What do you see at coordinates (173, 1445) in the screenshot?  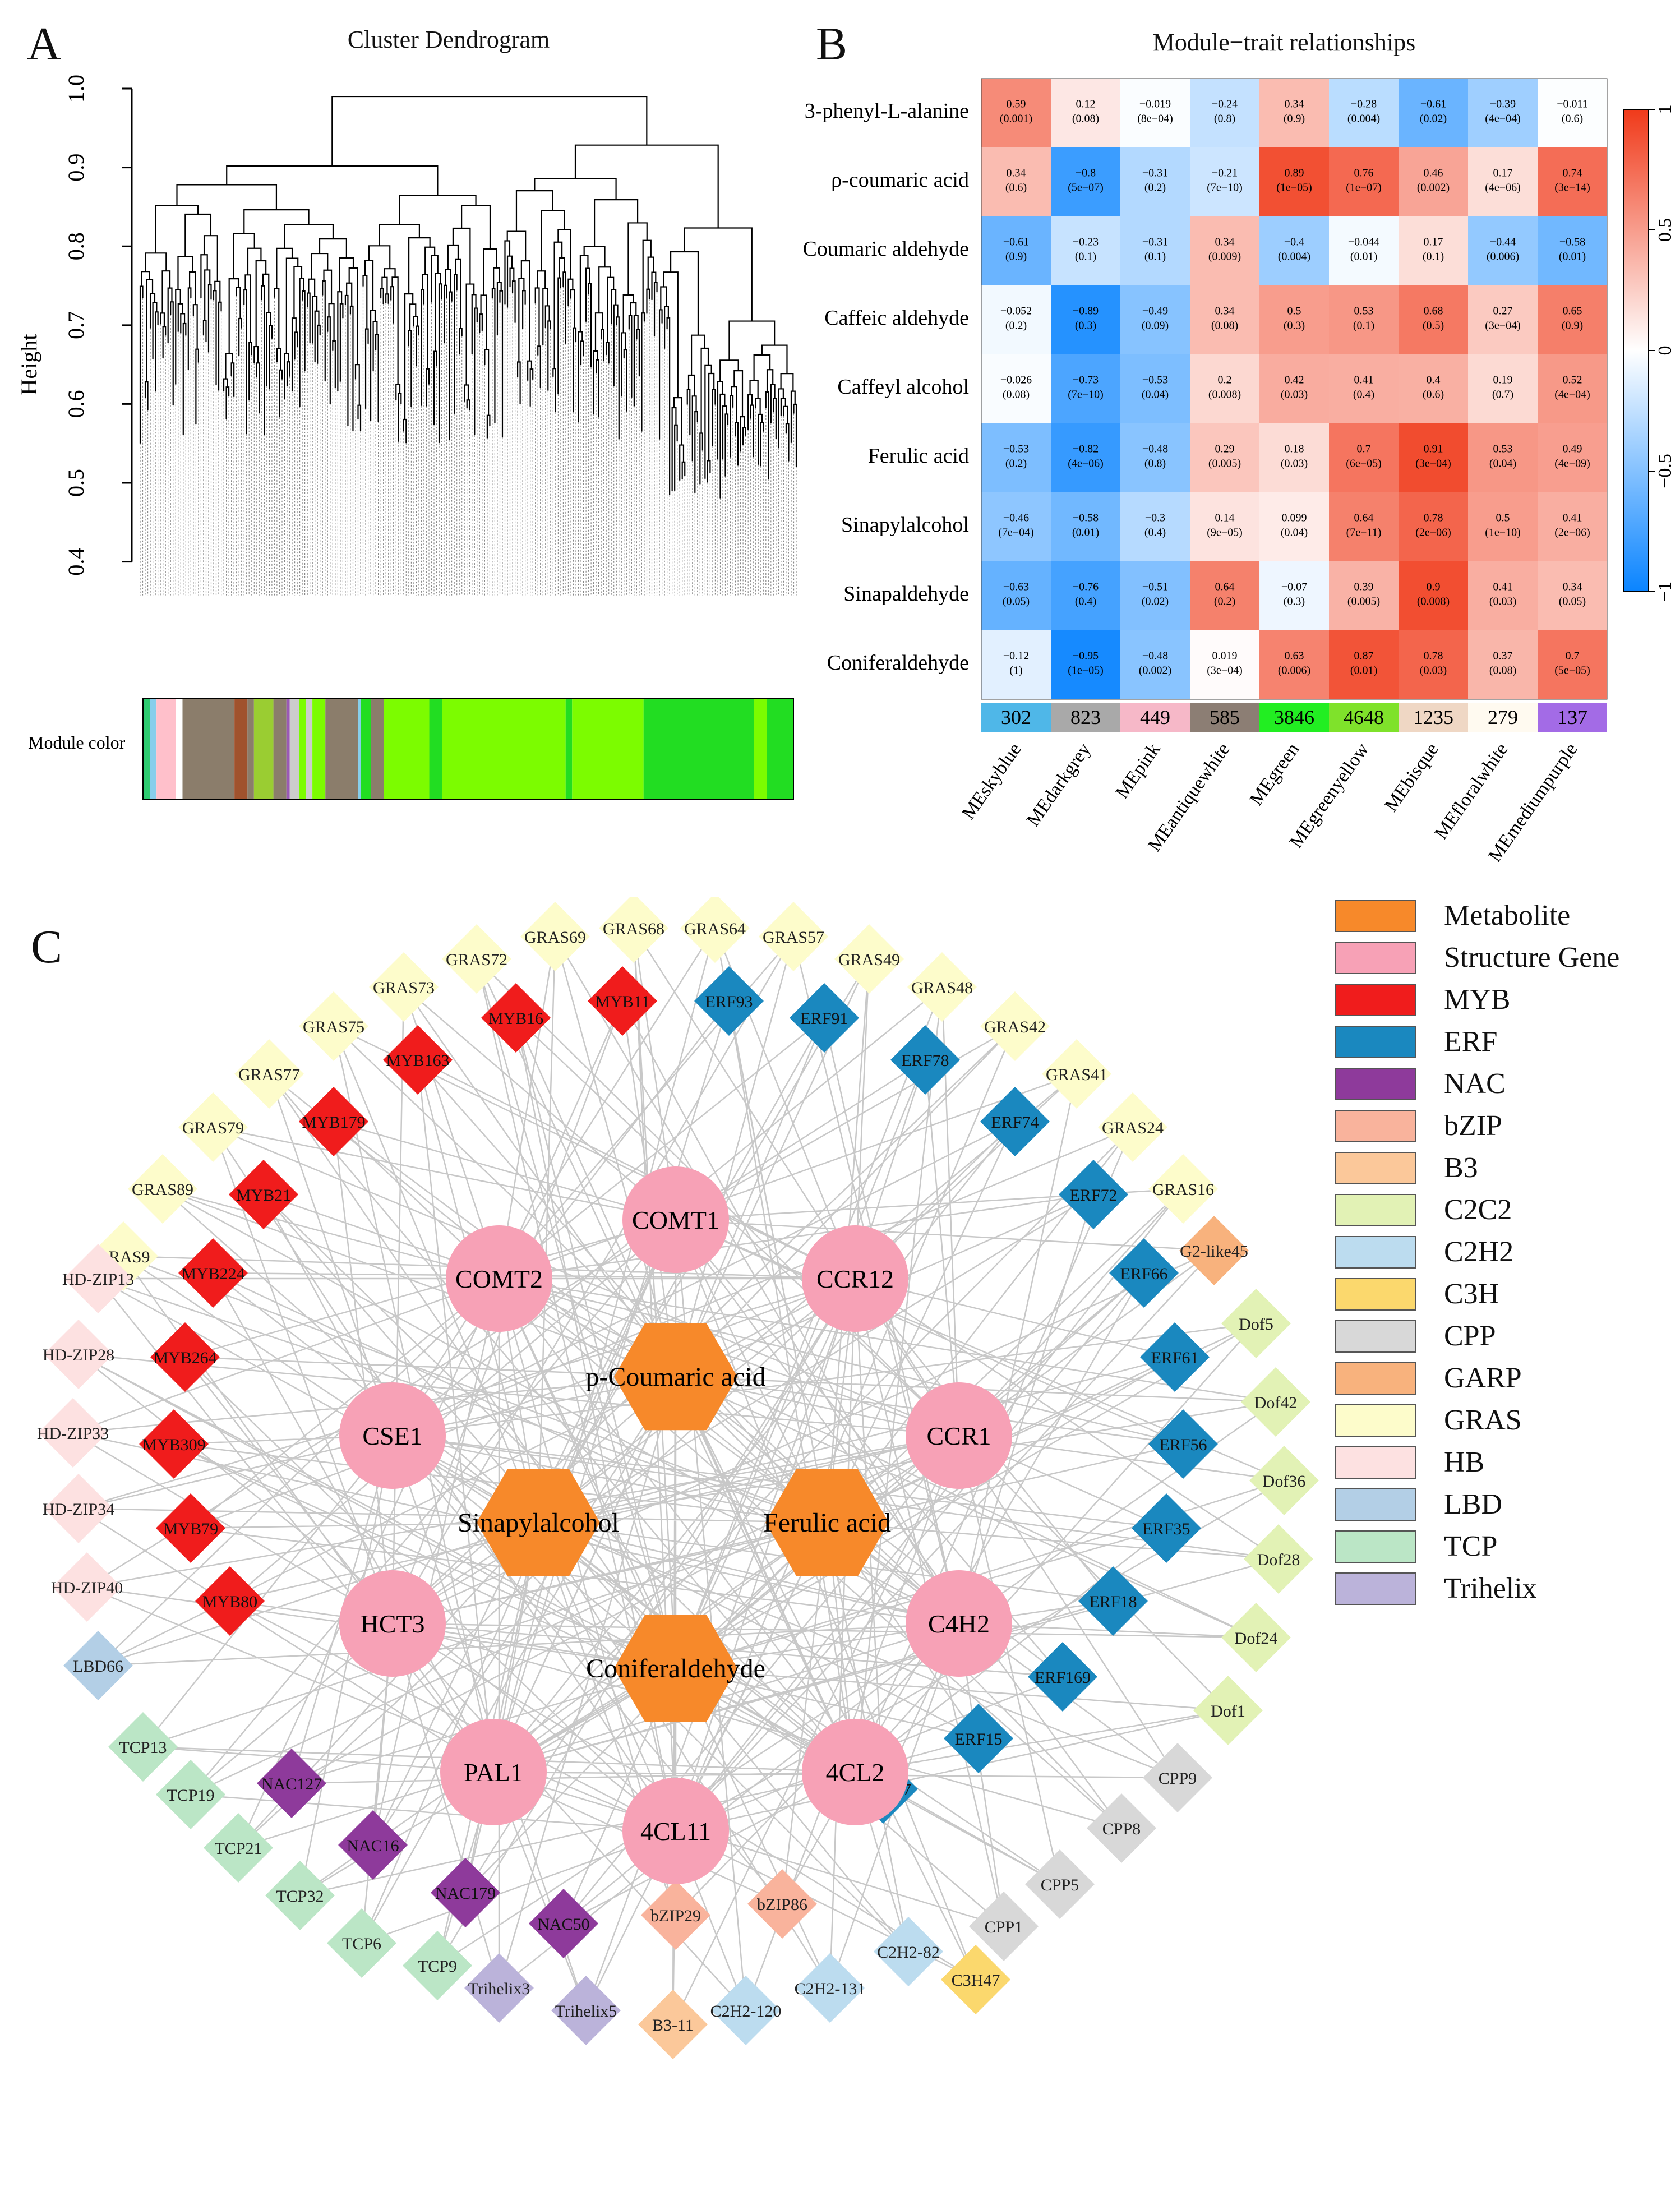 I see `tf-node-label: MYB309` at bounding box center [173, 1445].